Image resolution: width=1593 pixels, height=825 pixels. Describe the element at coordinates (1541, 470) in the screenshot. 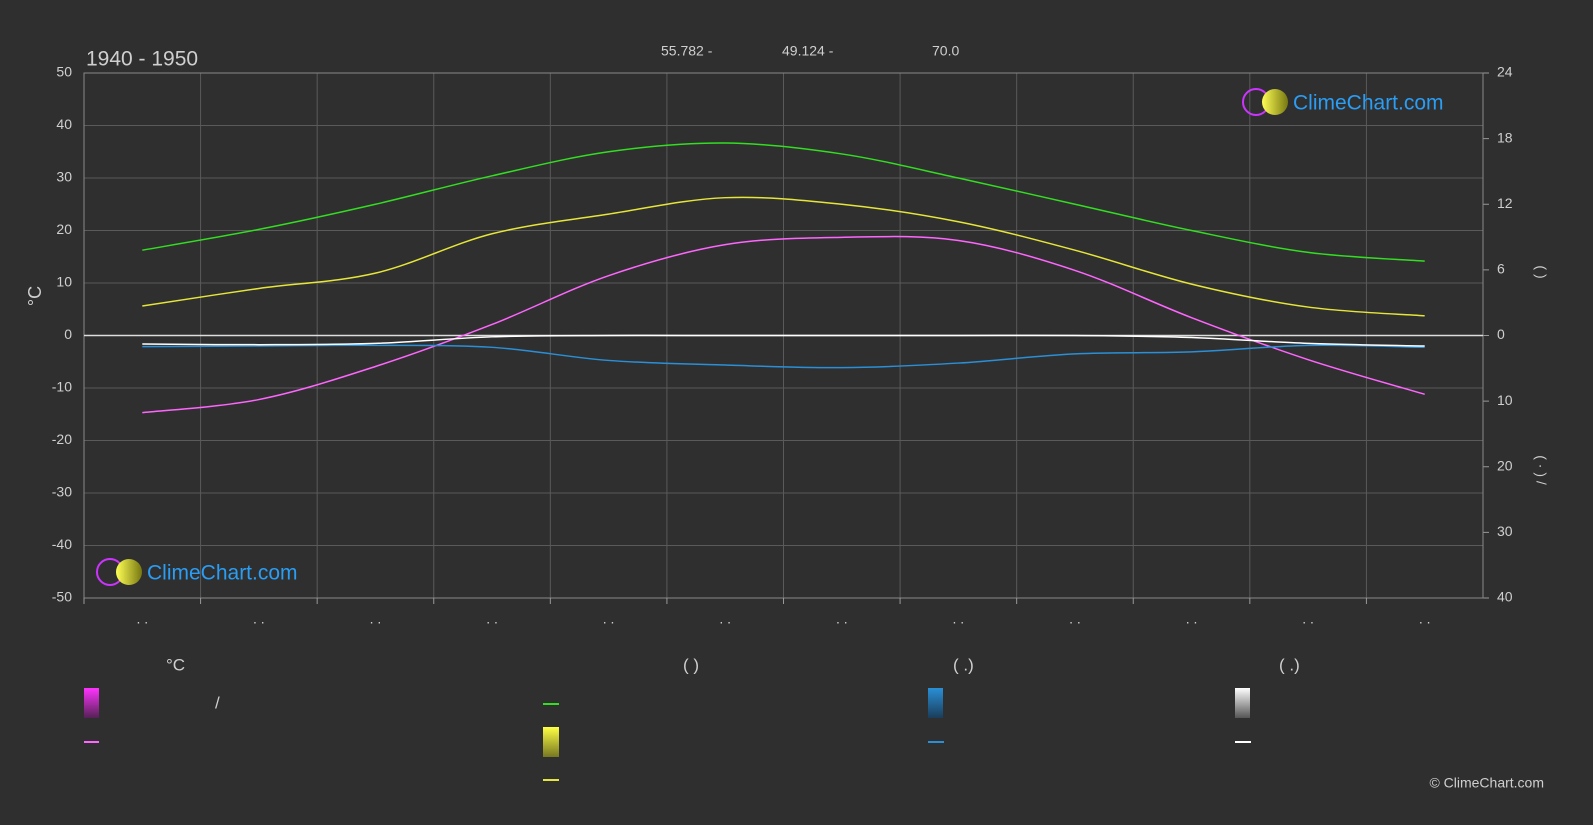

I see `y3-axis-label: ( · ) /` at that location.